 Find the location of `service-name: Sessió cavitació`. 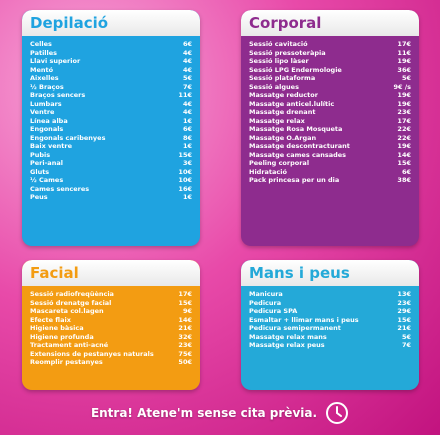

service-name: Sessió cavitació is located at coordinates (278, 44).